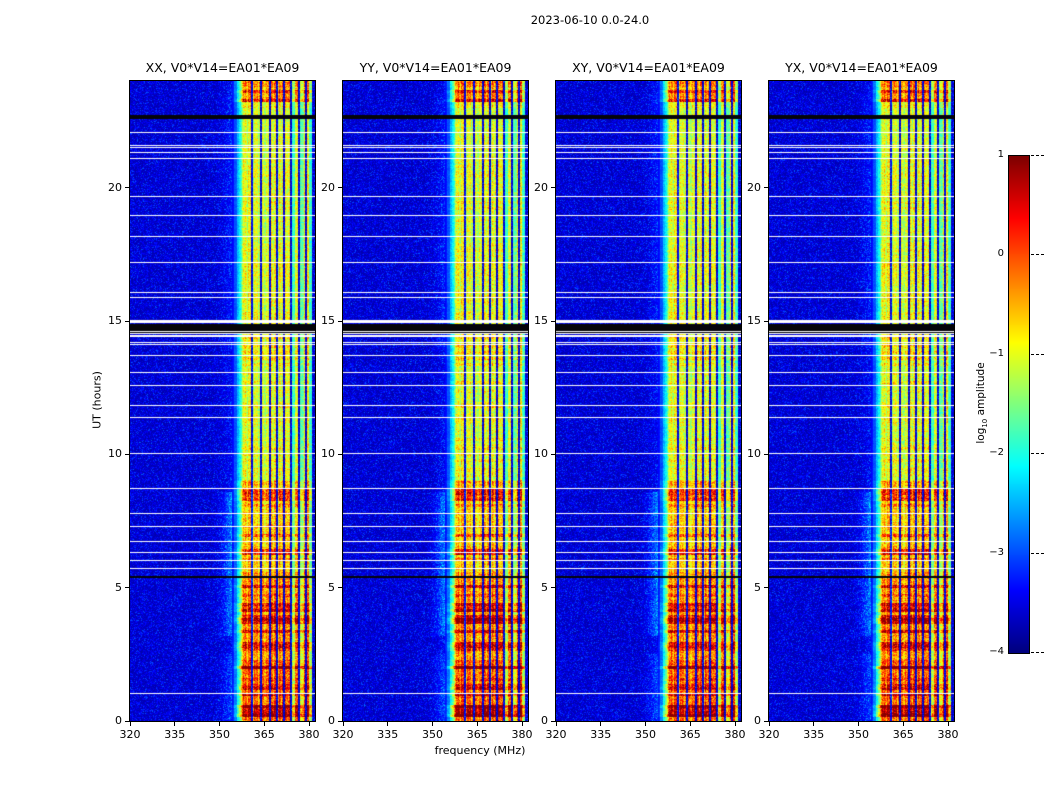  Describe the element at coordinates (996, 453) in the screenshot. I see `colorbar-tick-label: −2` at that location.